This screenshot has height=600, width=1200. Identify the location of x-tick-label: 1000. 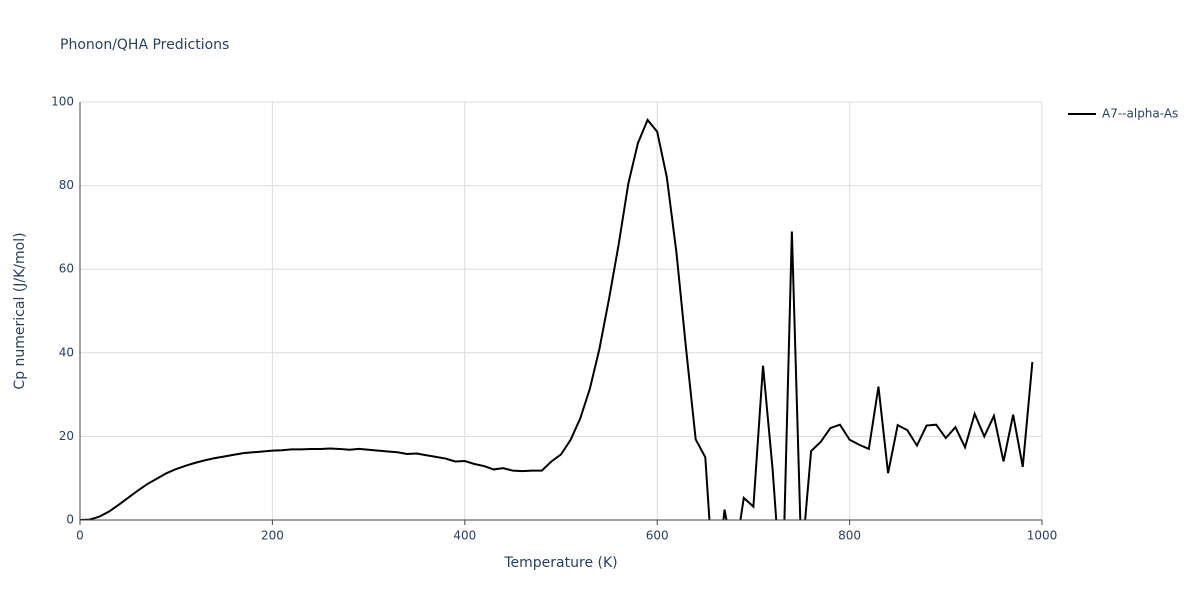
(1042, 536).